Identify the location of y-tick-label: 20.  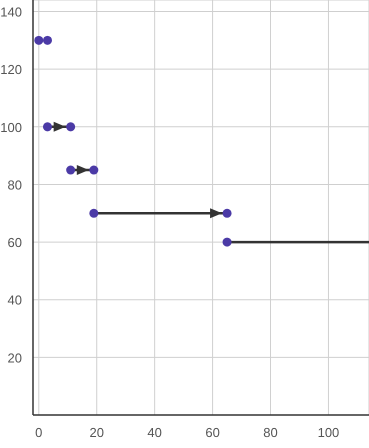
(15, 358).